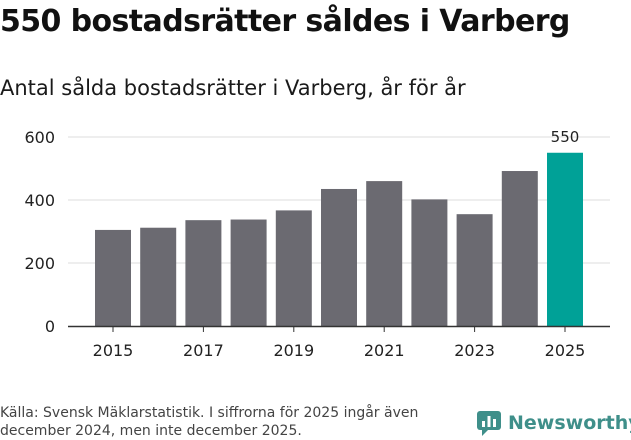  I want to click on bar-2023, so click(474, 270).